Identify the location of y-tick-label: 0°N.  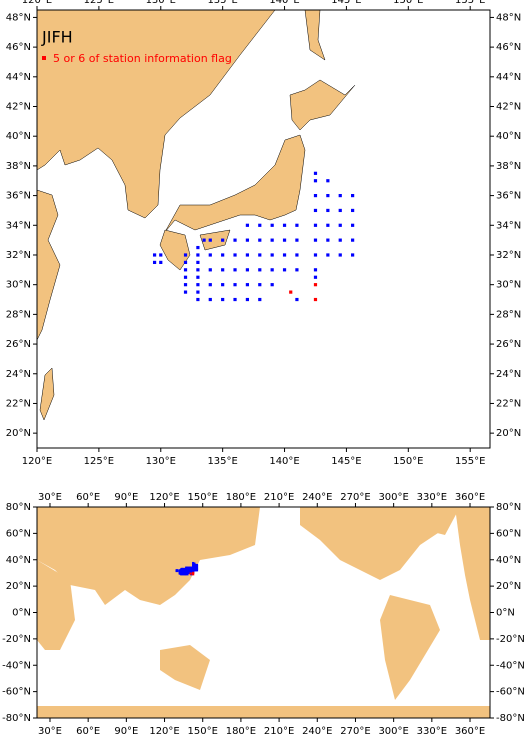
(21, 613).